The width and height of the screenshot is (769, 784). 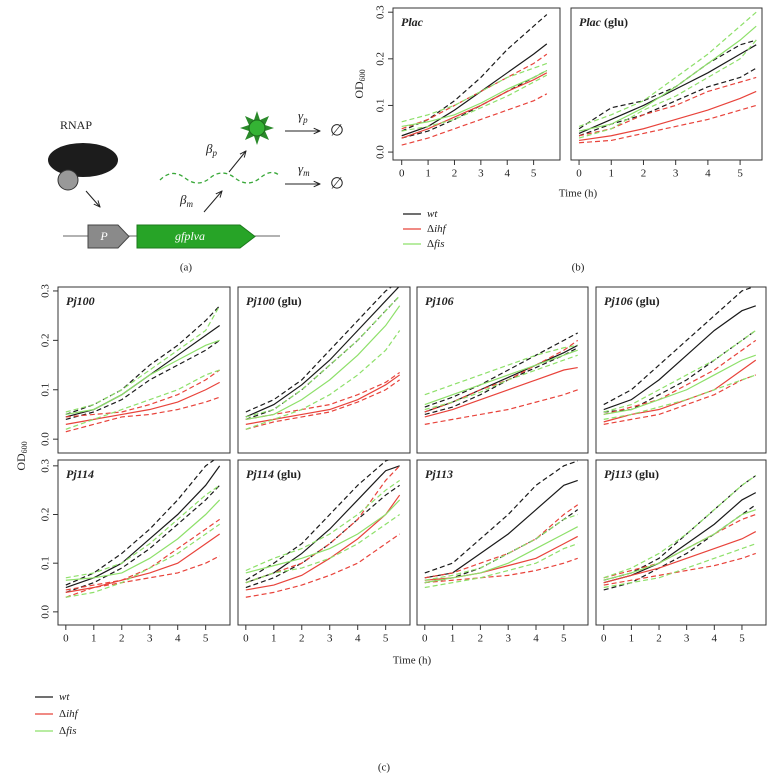 I want to click on binding-arrow, so click(x=92, y=198).